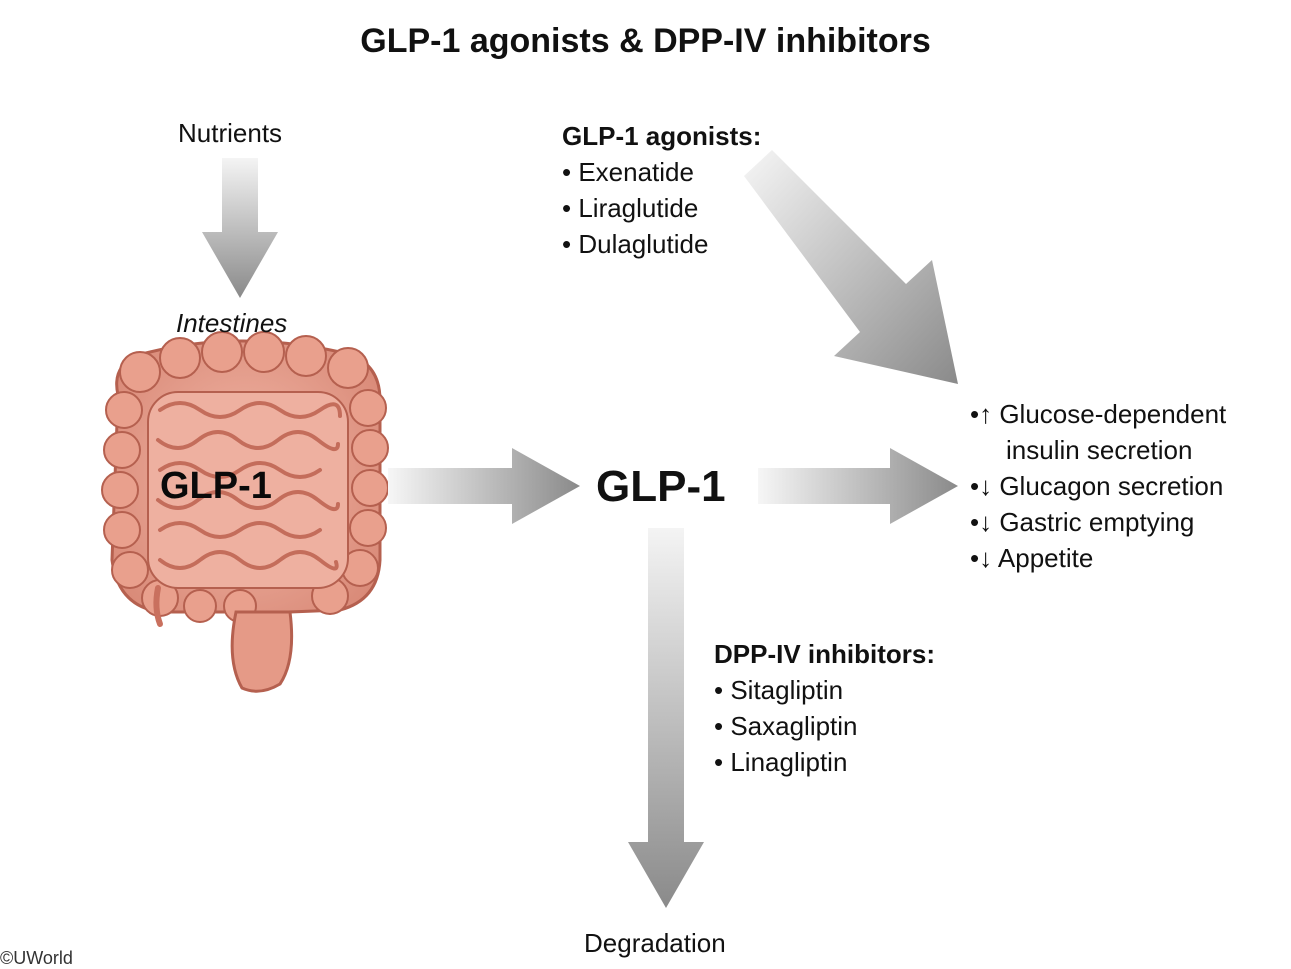 The width and height of the screenshot is (1291, 969). I want to click on agonists-heading: GLP-1 agonists:, so click(662, 136).